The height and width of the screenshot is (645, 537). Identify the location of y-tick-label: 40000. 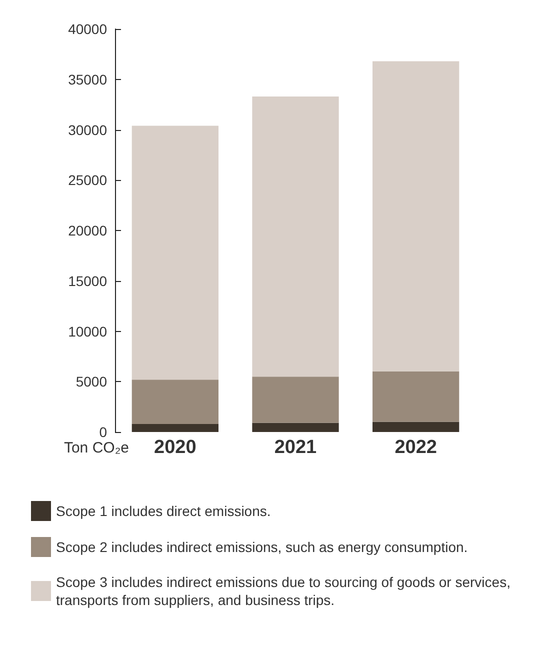
(88, 29).